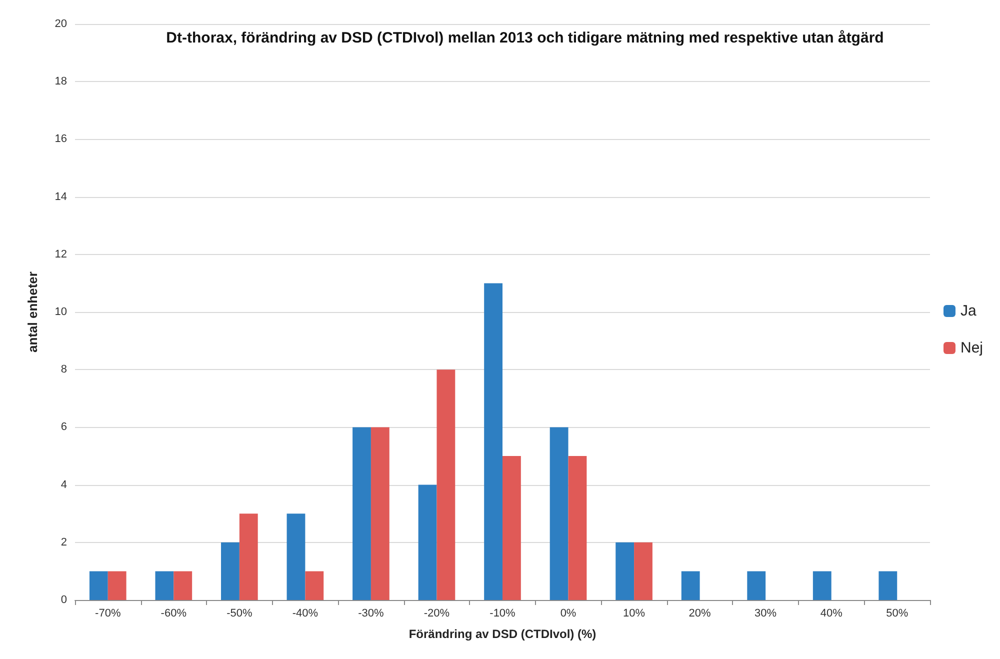 The height and width of the screenshot is (659, 1000). I want to click on y-tick-label: 18, so click(60, 82).